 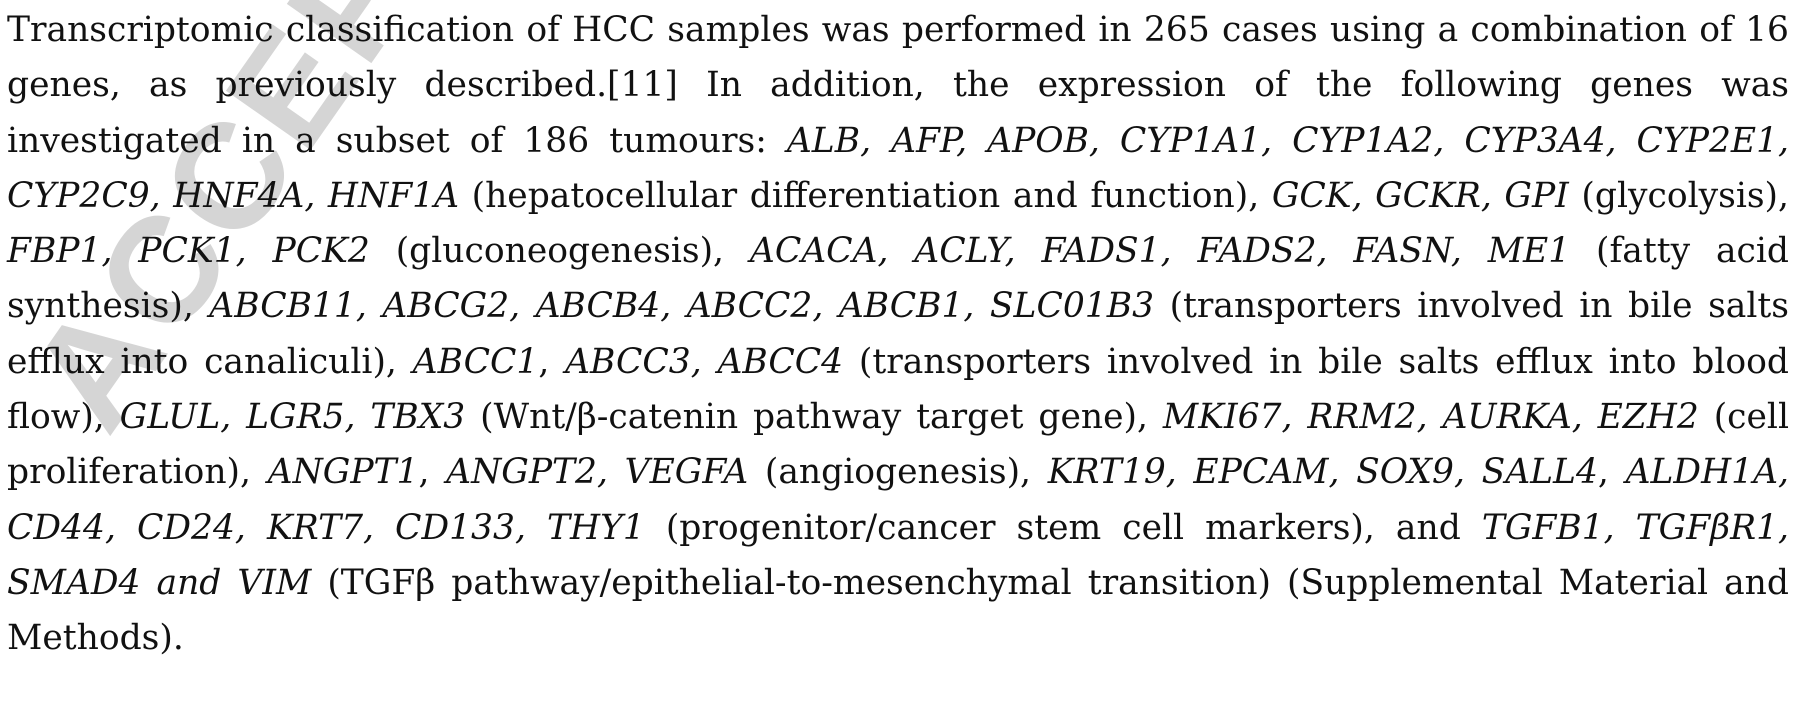 I want to click on text-run: (cell proliferation),, so click(x=898, y=445).